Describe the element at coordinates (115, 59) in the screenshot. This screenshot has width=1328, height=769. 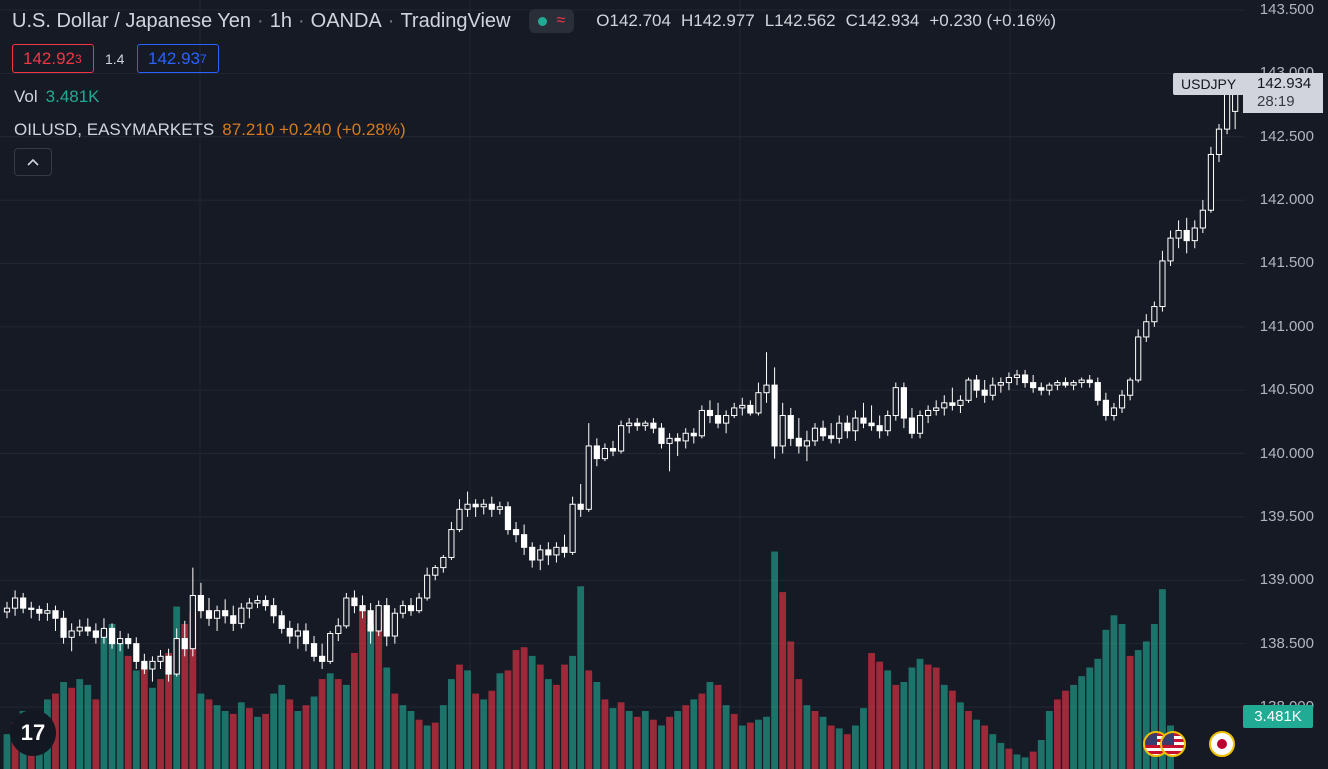
I see `spread-value: 1.4` at that location.